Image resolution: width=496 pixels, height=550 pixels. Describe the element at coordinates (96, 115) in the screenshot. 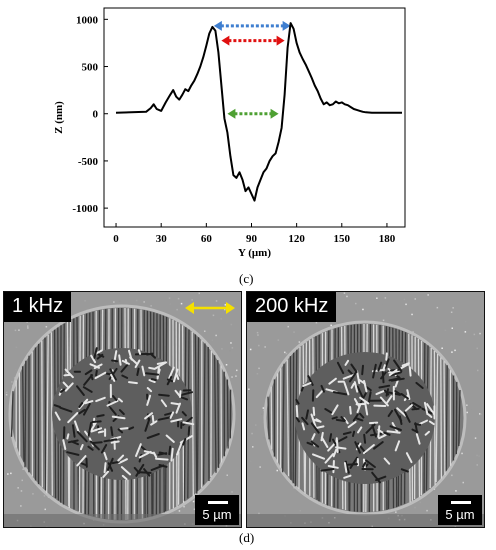

I see `y-tick-label: 0` at that location.